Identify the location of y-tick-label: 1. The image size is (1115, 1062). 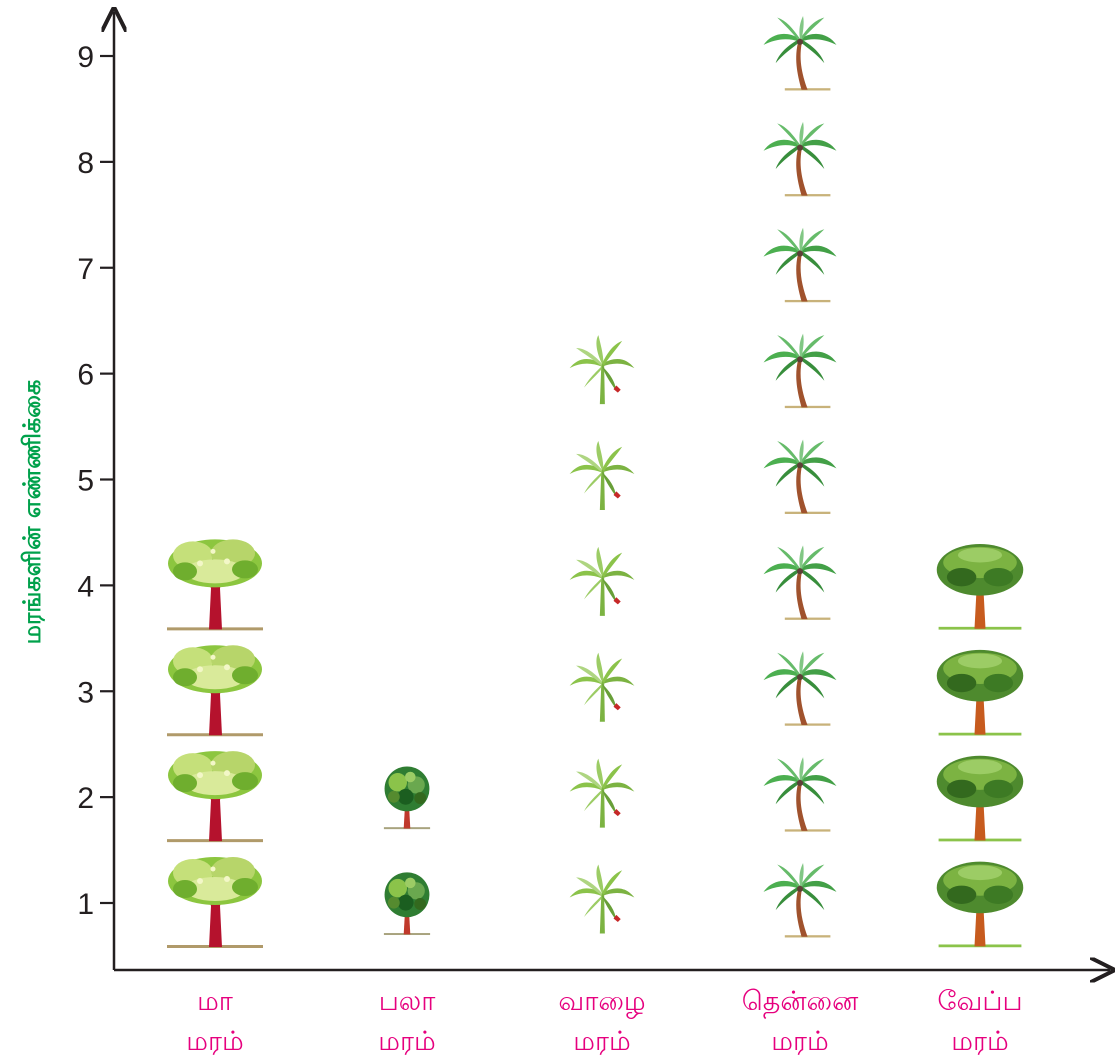
(85, 904).